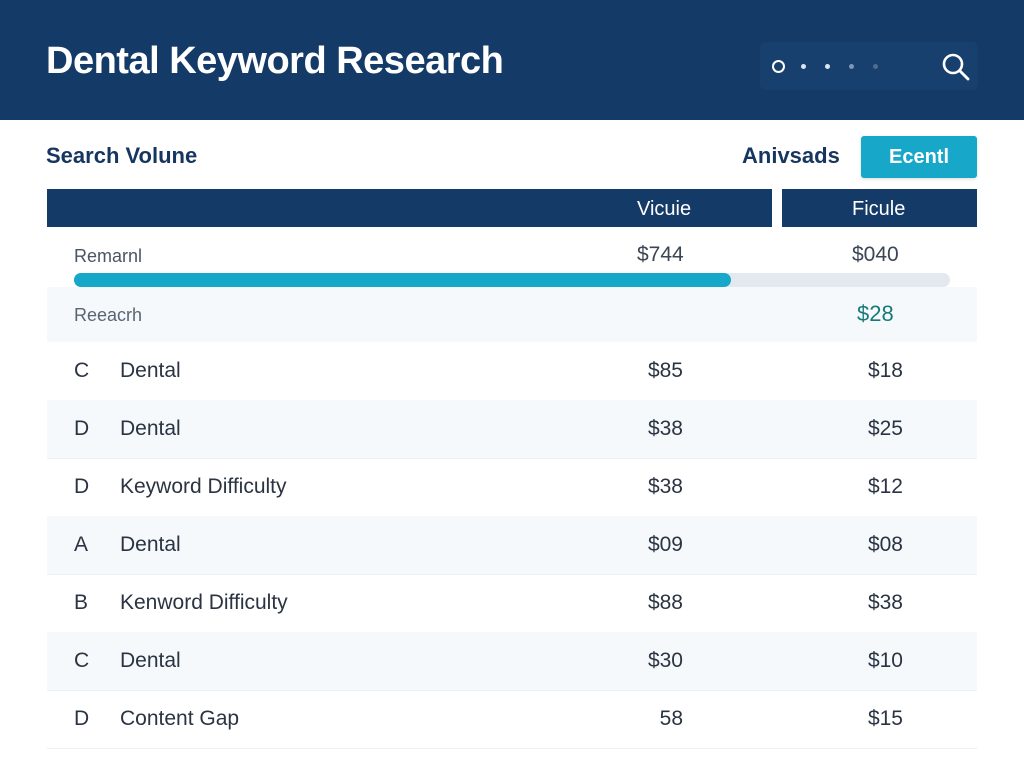 The height and width of the screenshot is (768, 1024). I want to click on summary-value-1: $744, so click(660, 254).